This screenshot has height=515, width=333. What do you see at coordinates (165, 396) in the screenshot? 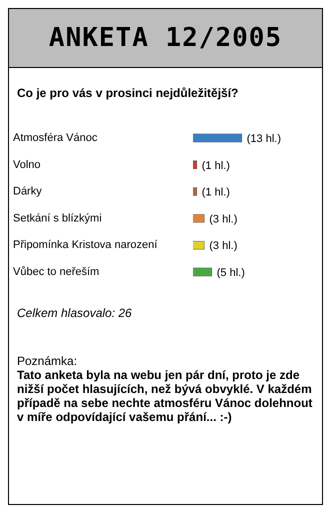
I see `text: Tato anketa byla na webu jen pár dní, proto je zde nižší počet hlasujících, než bývá obvyklé. V každém případě na sebe nechte atmosféru Vánoc dolehnout v míře odpovídající vašemu přání... :-)` at bounding box center [165, 396].